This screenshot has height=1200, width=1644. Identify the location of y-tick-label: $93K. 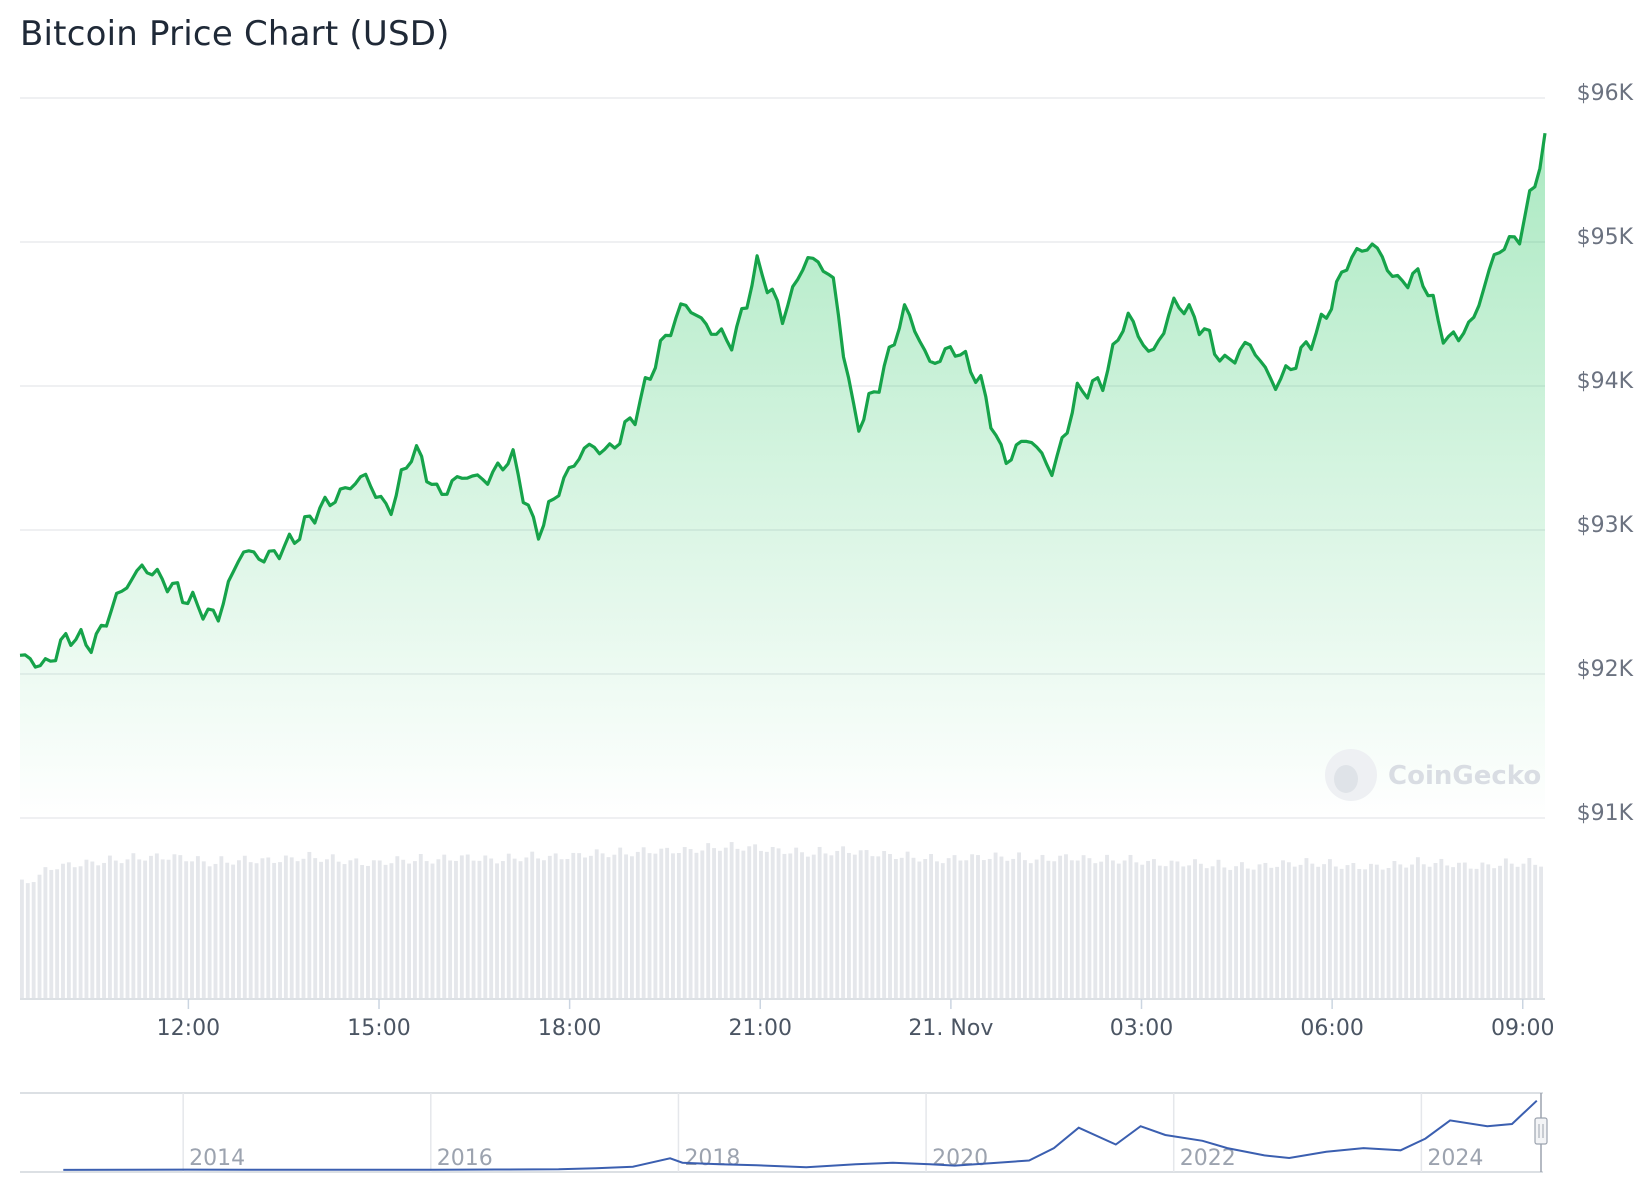
(1605, 525).